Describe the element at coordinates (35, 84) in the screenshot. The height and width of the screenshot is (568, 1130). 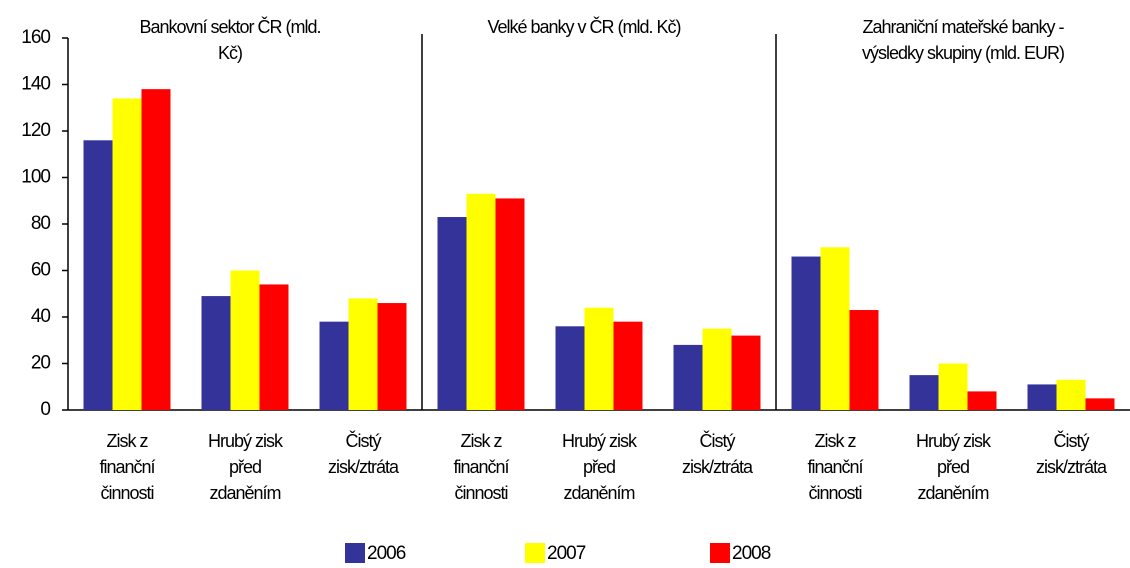
I see `y-tick-label: 140` at that location.